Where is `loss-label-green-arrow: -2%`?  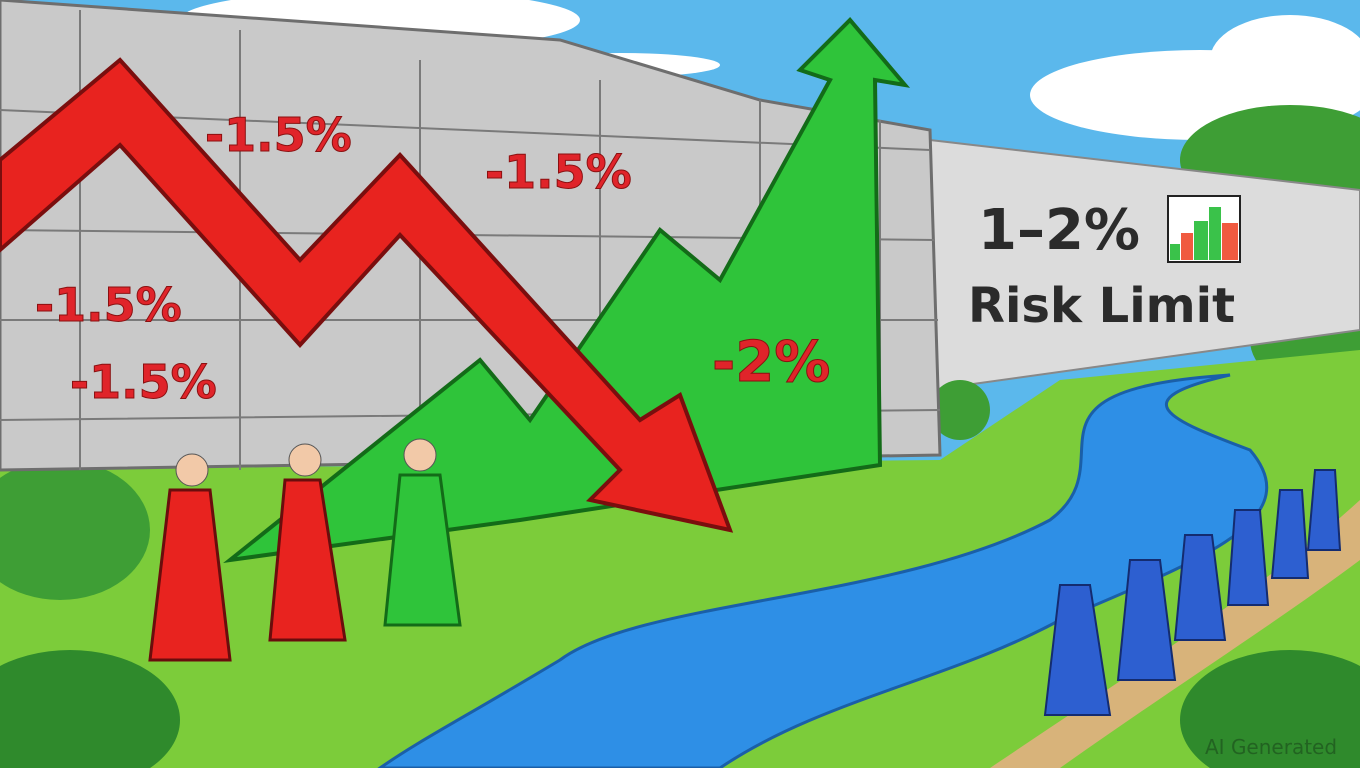
loss-label-green-arrow: -2% is located at coordinates (771, 363).